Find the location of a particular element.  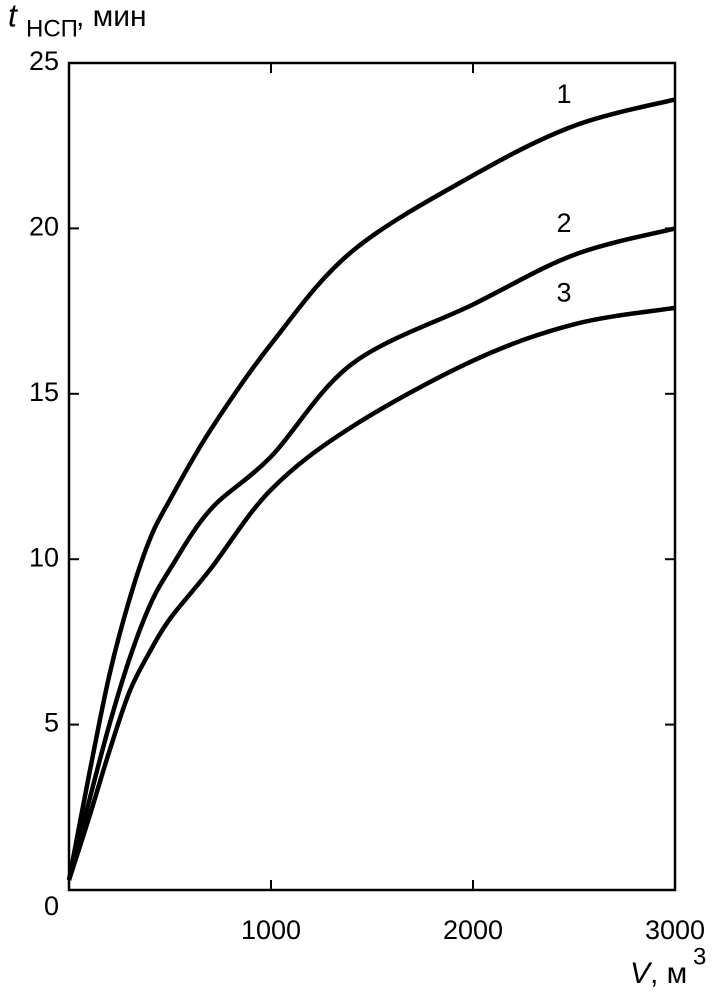

curve-label: 2 is located at coordinates (563, 223).